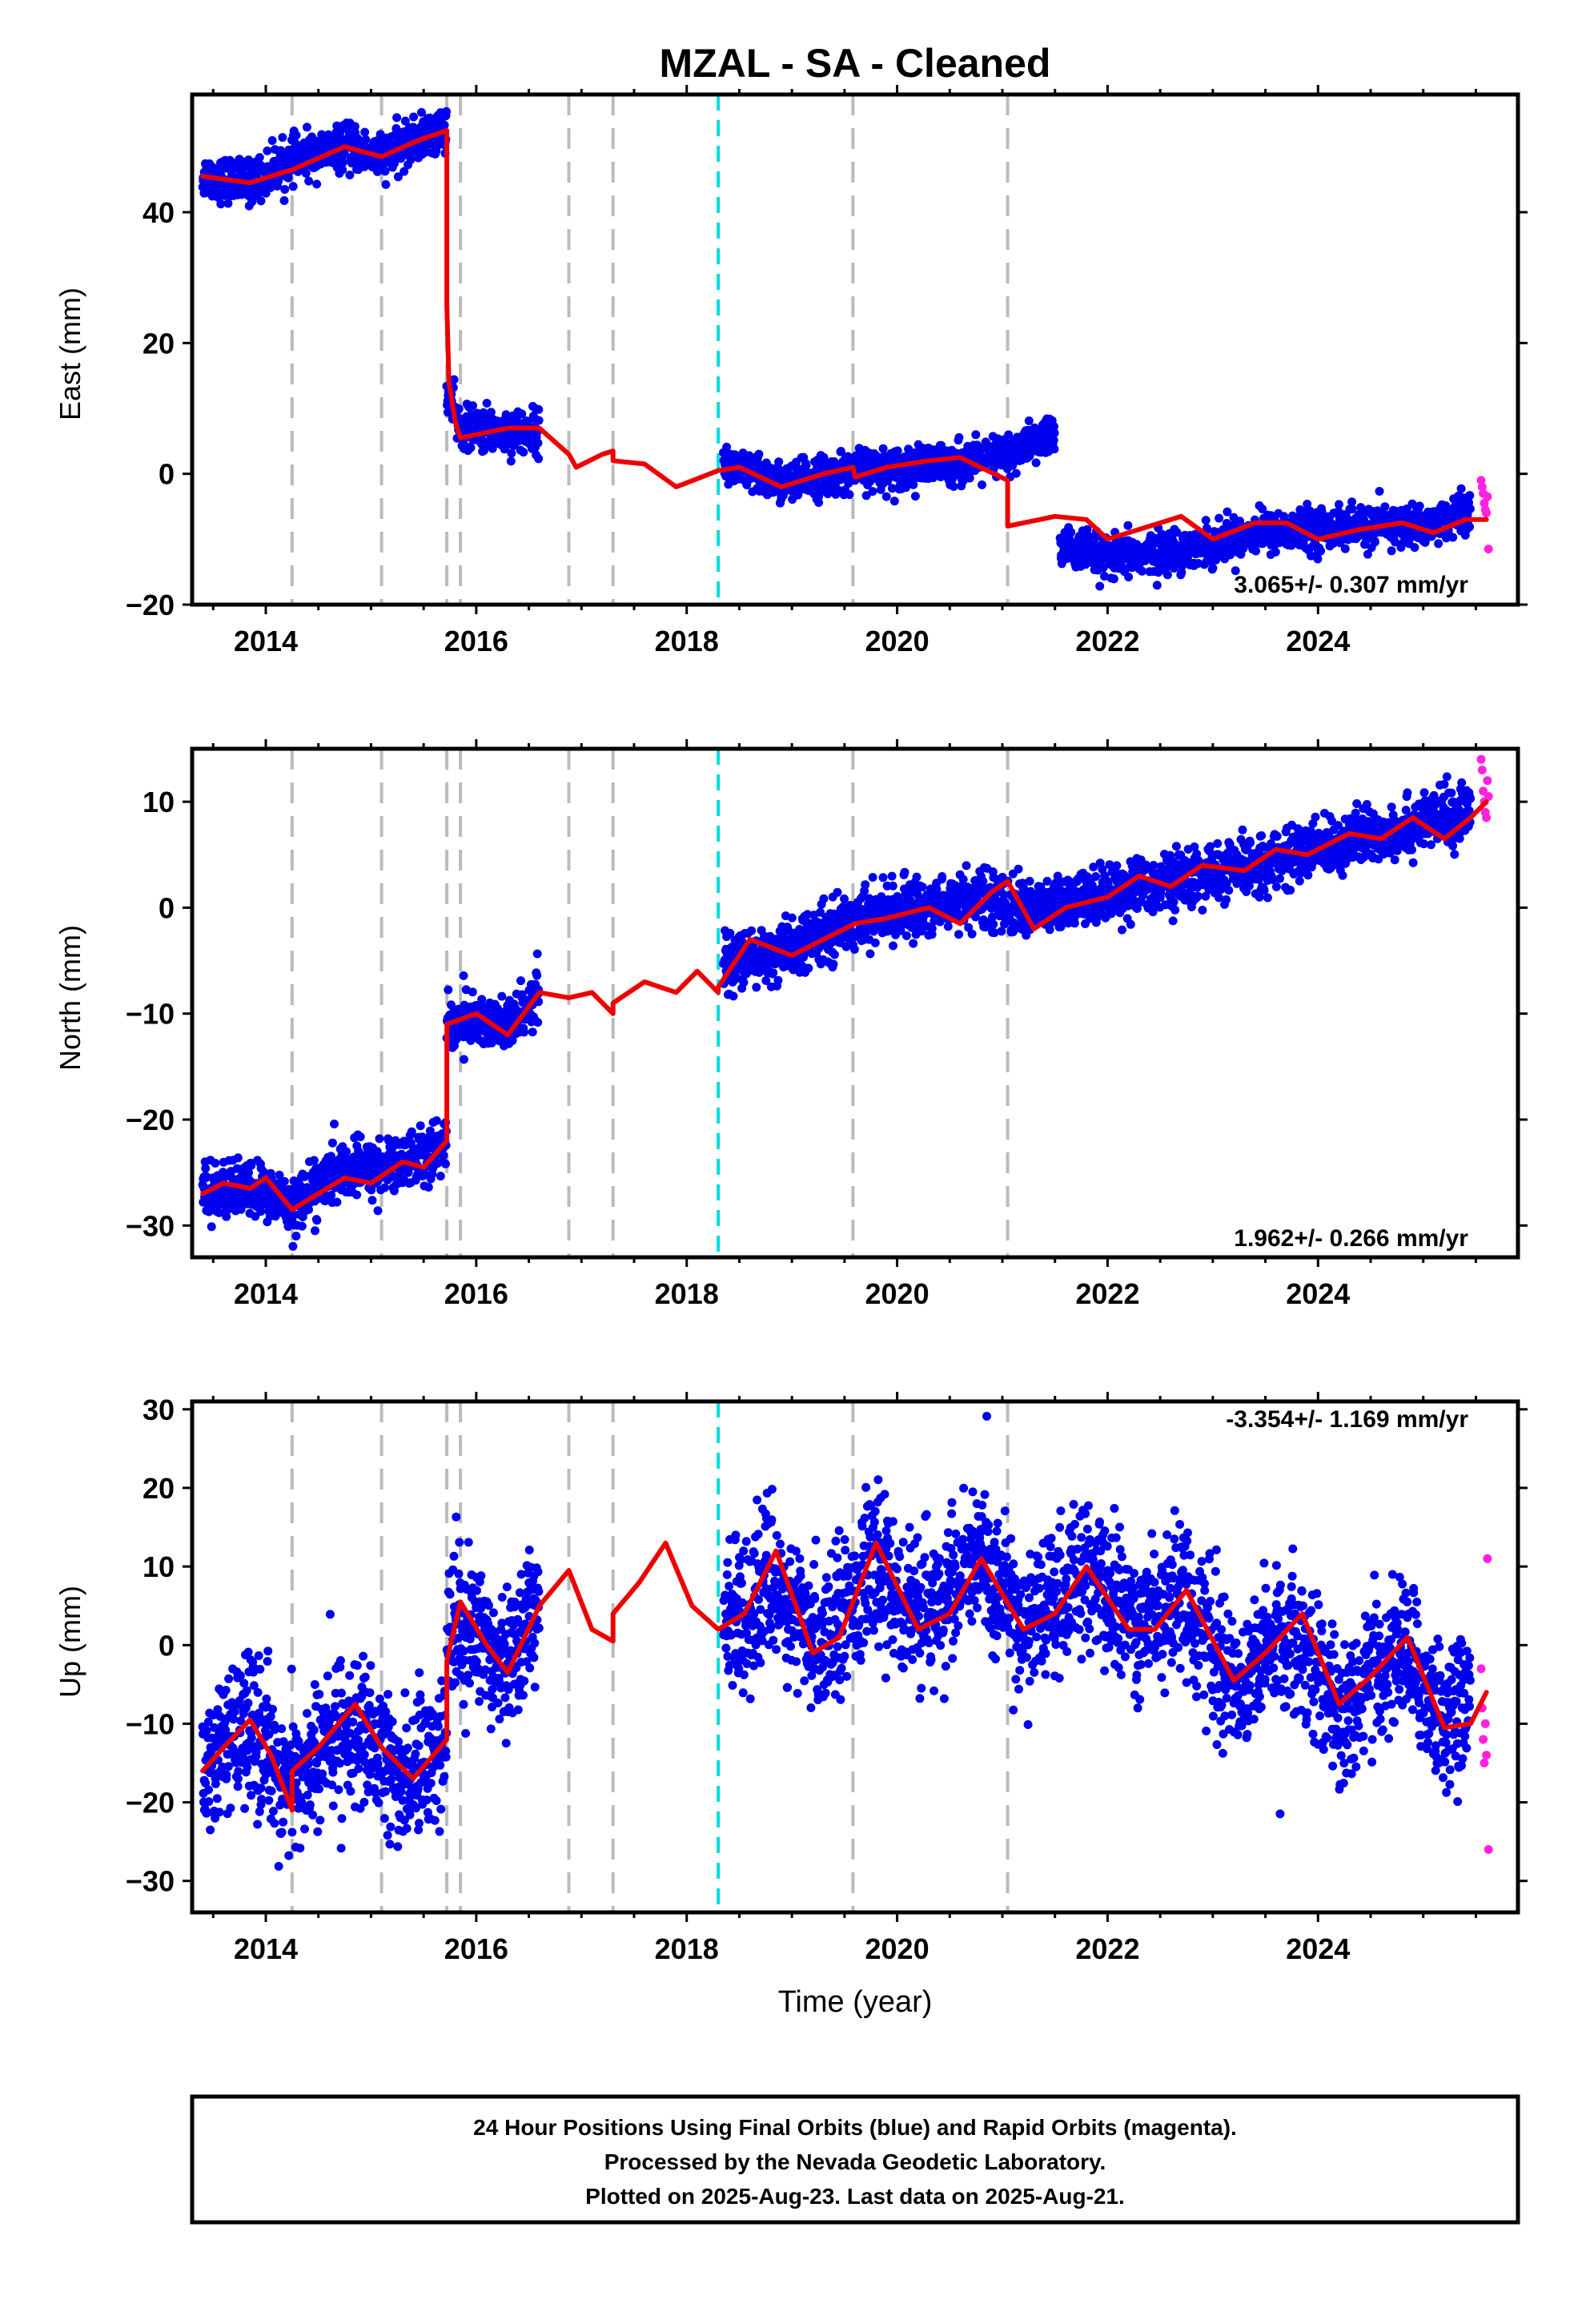  I want to click on east-x-tick-label: 2014, so click(266, 641).